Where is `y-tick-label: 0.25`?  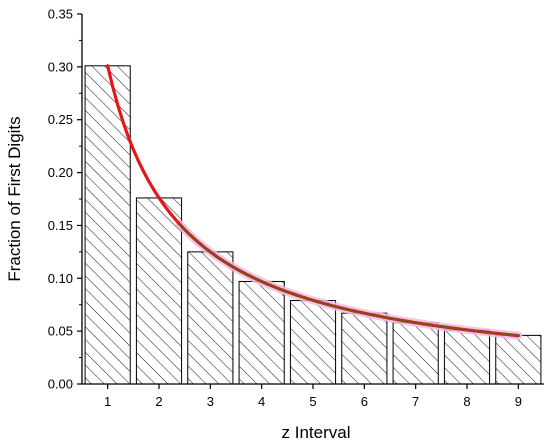 y-tick-label: 0.25 is located at coordinates (60, 119).